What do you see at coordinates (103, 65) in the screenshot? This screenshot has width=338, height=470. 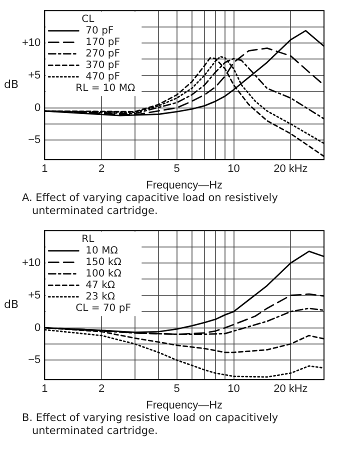 I see `legend-label: 370 pF` at bounding box center [103, 65].